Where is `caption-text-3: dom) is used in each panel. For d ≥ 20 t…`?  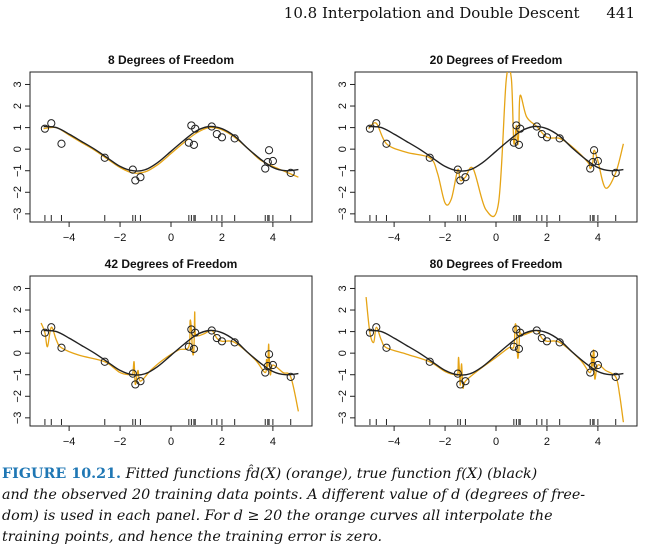 caption-text-3: dom) is used in each panel. For d ≥ 20 t… is located at coordinates (277, 516).